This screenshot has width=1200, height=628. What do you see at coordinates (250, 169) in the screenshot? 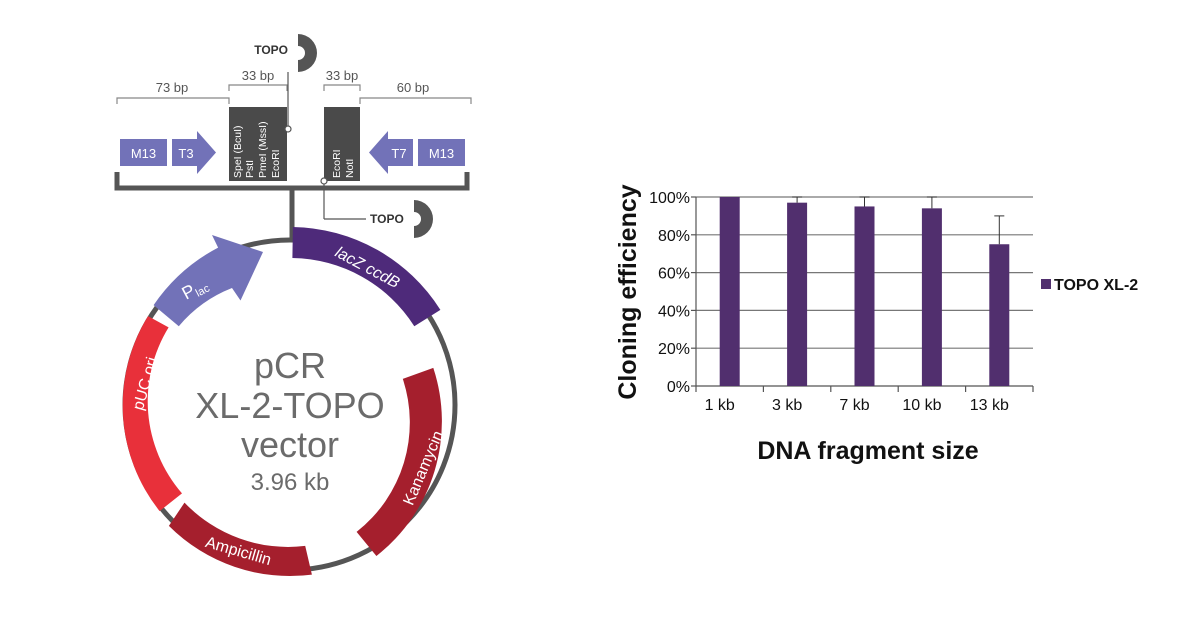
I see `site-psti: PstI` at bounding box center [250, 169].